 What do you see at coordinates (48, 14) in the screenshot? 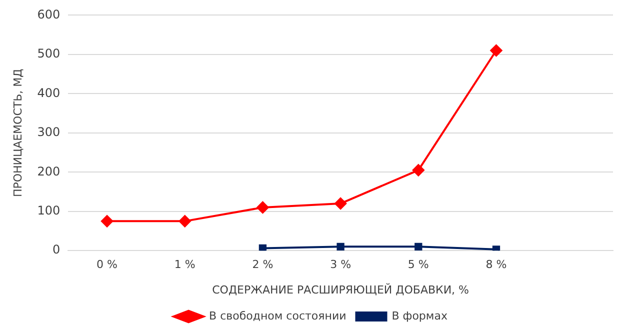
I see `y-tick-label: 600` at bounding box center [48, 14].